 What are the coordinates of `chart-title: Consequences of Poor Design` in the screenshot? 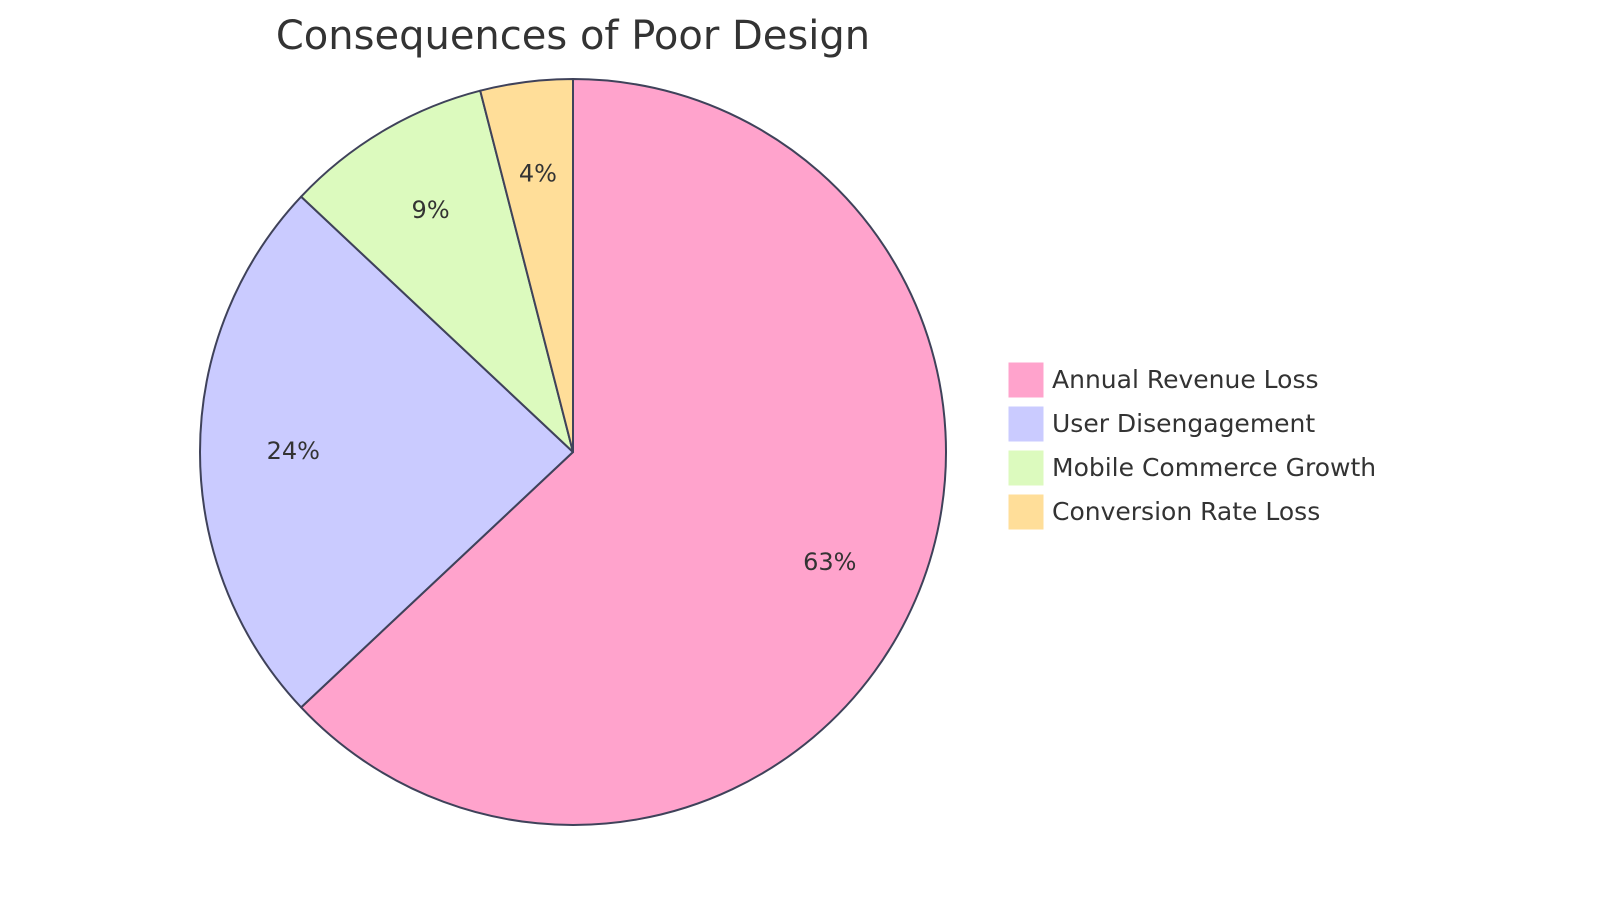 It's located at (573, 36).